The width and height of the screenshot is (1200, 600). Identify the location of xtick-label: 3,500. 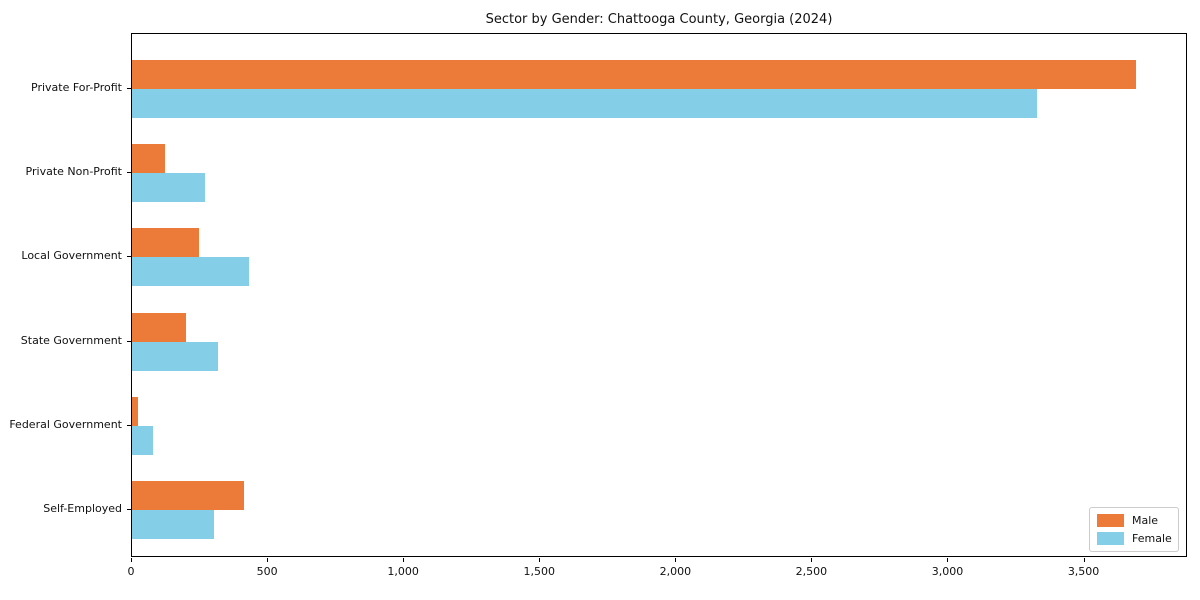
(1083, 571).